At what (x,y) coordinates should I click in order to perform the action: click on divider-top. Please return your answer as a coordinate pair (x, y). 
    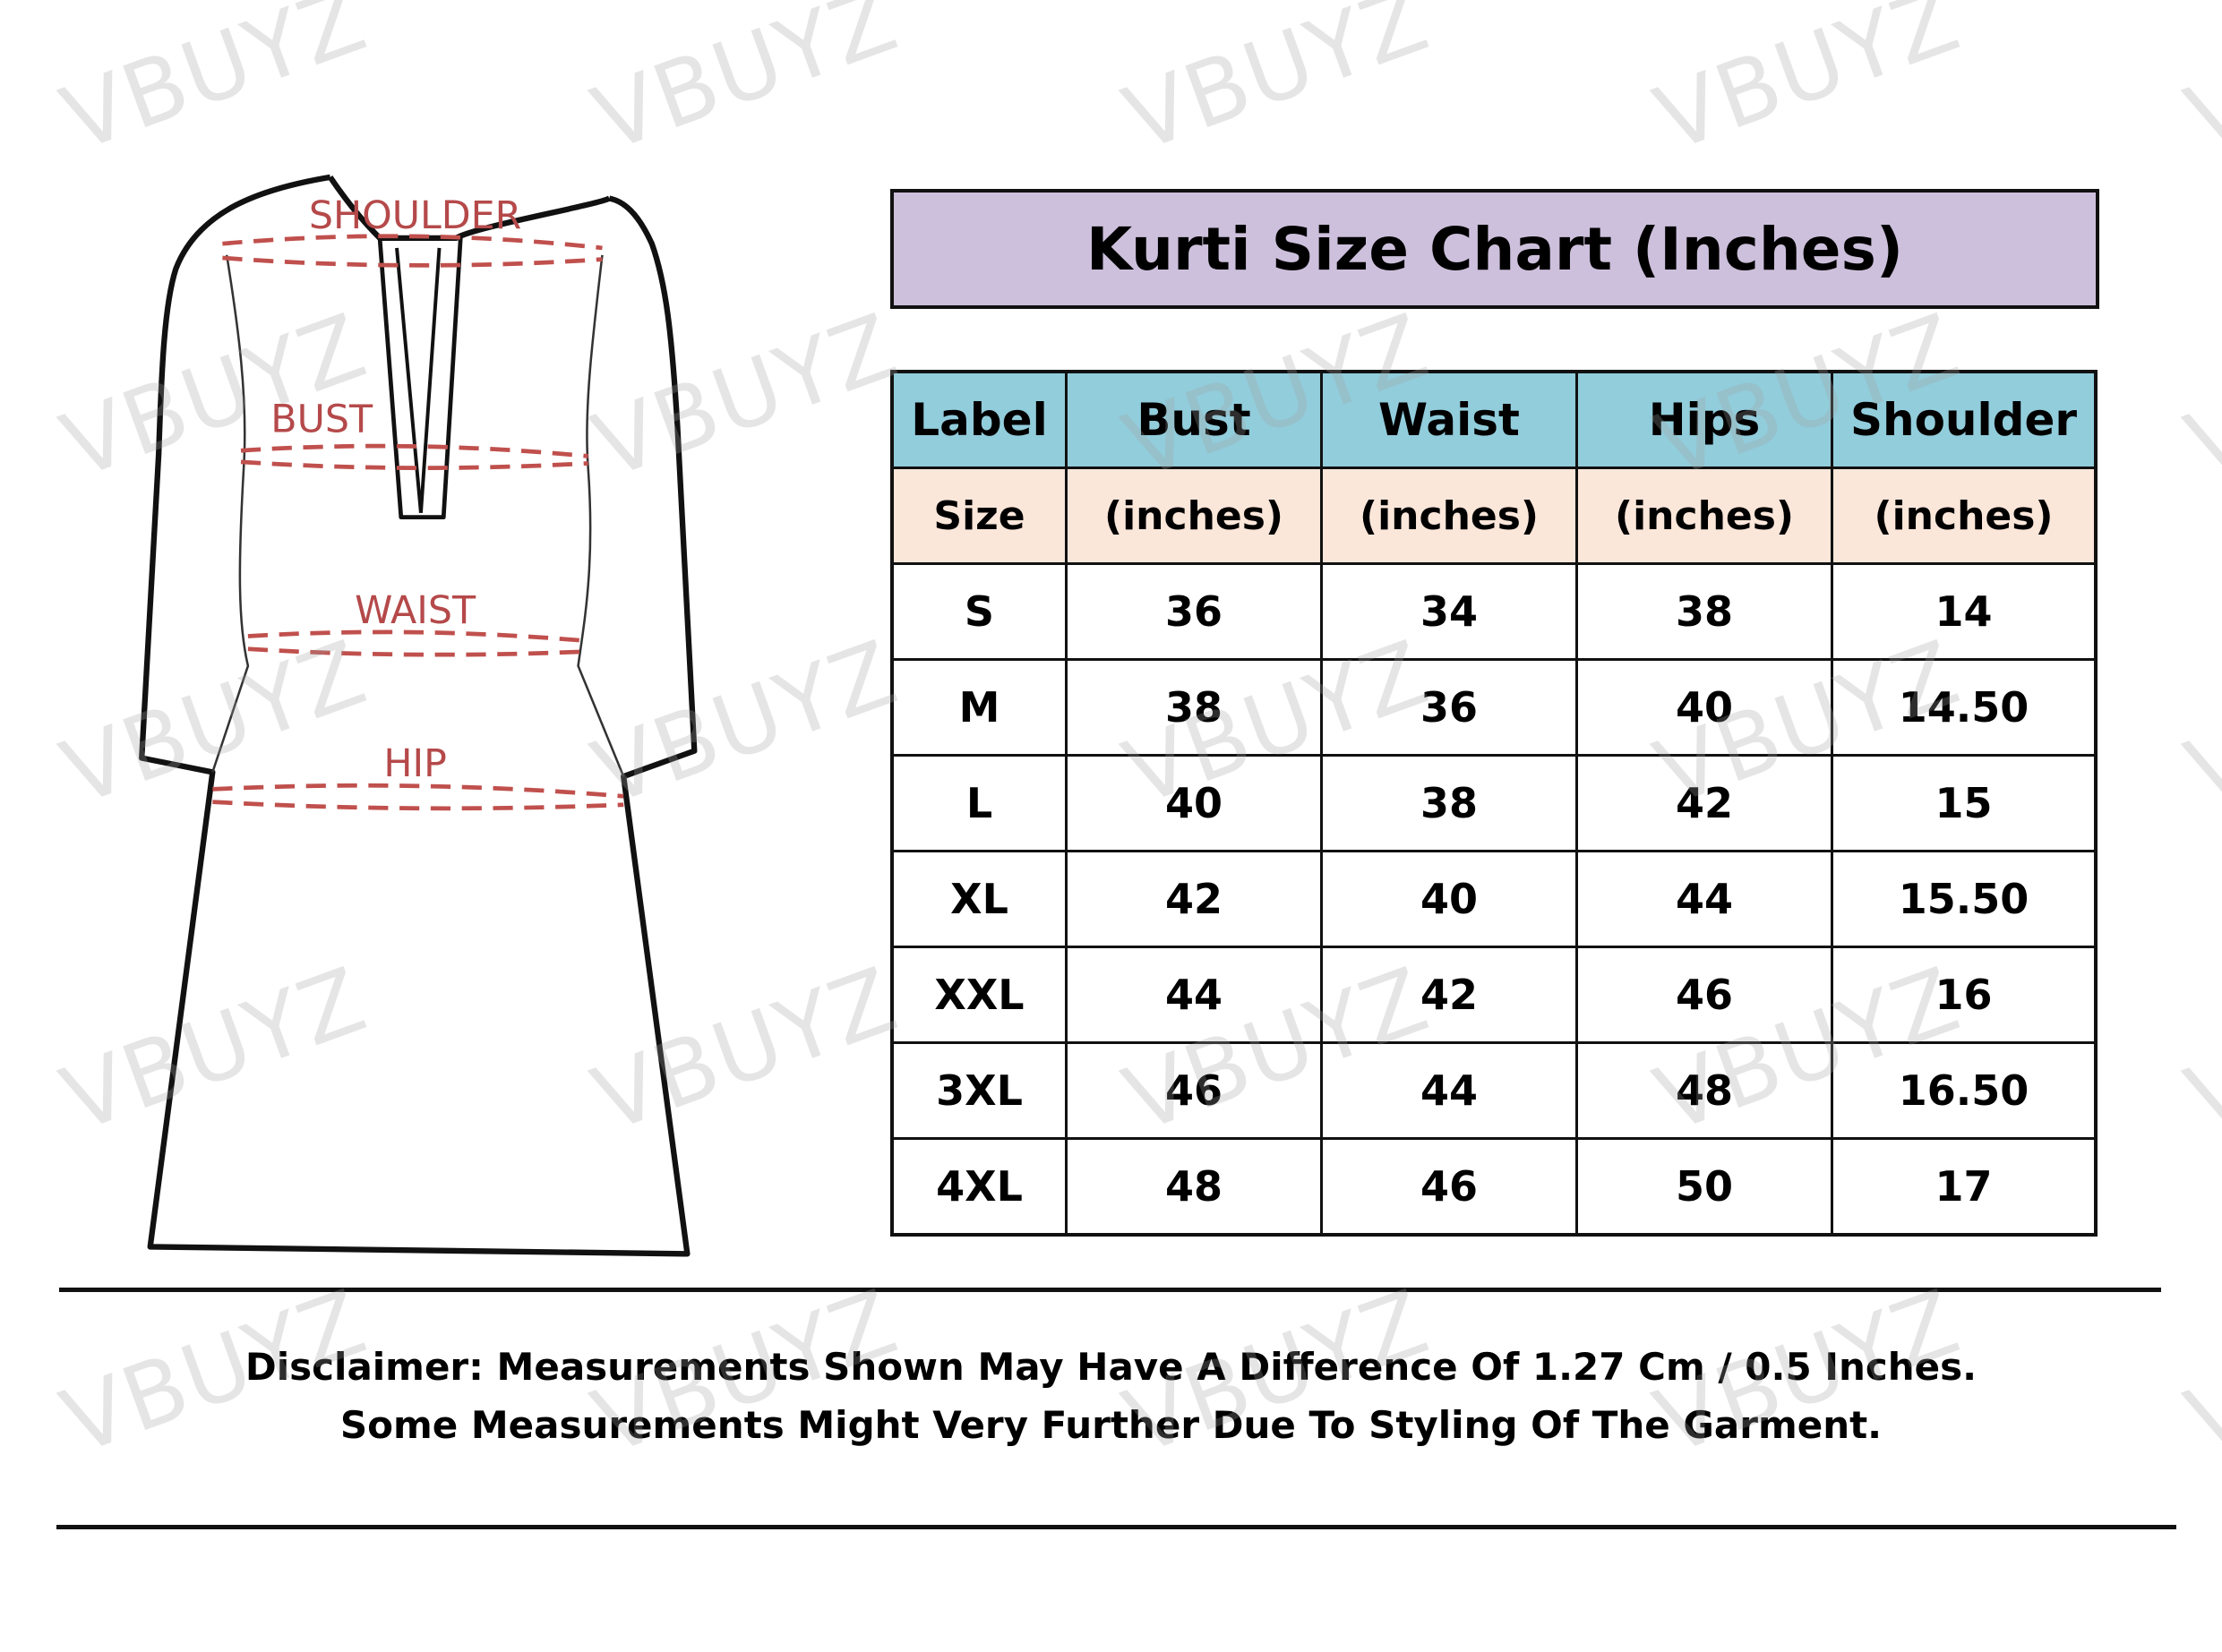
    Looking at the image, I should click on (1110, 1290).